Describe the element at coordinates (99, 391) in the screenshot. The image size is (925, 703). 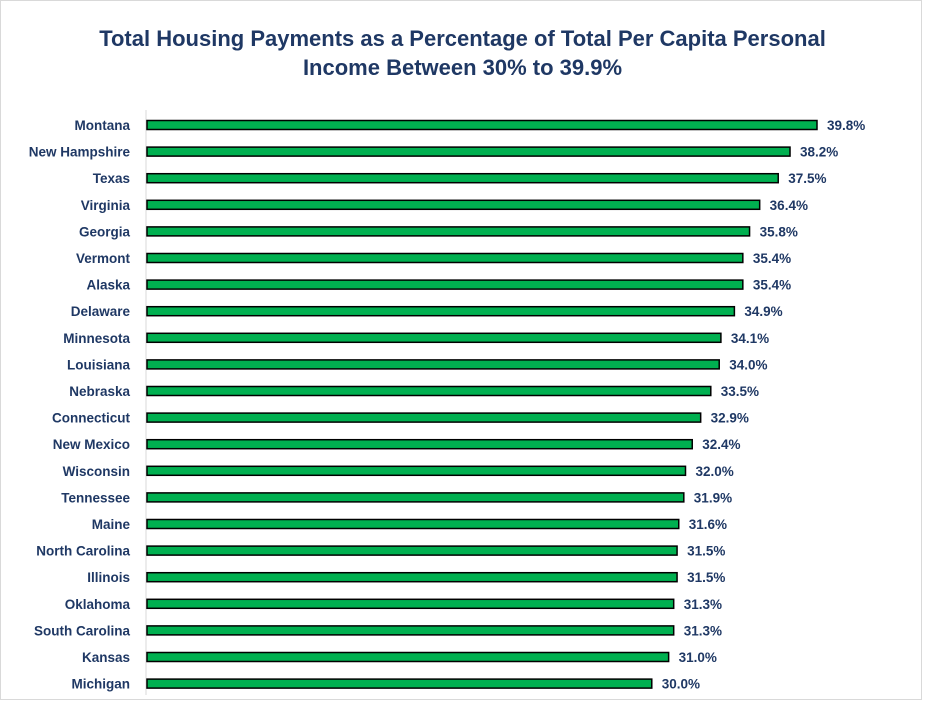
I see `category-label: Nebraska` at that location.